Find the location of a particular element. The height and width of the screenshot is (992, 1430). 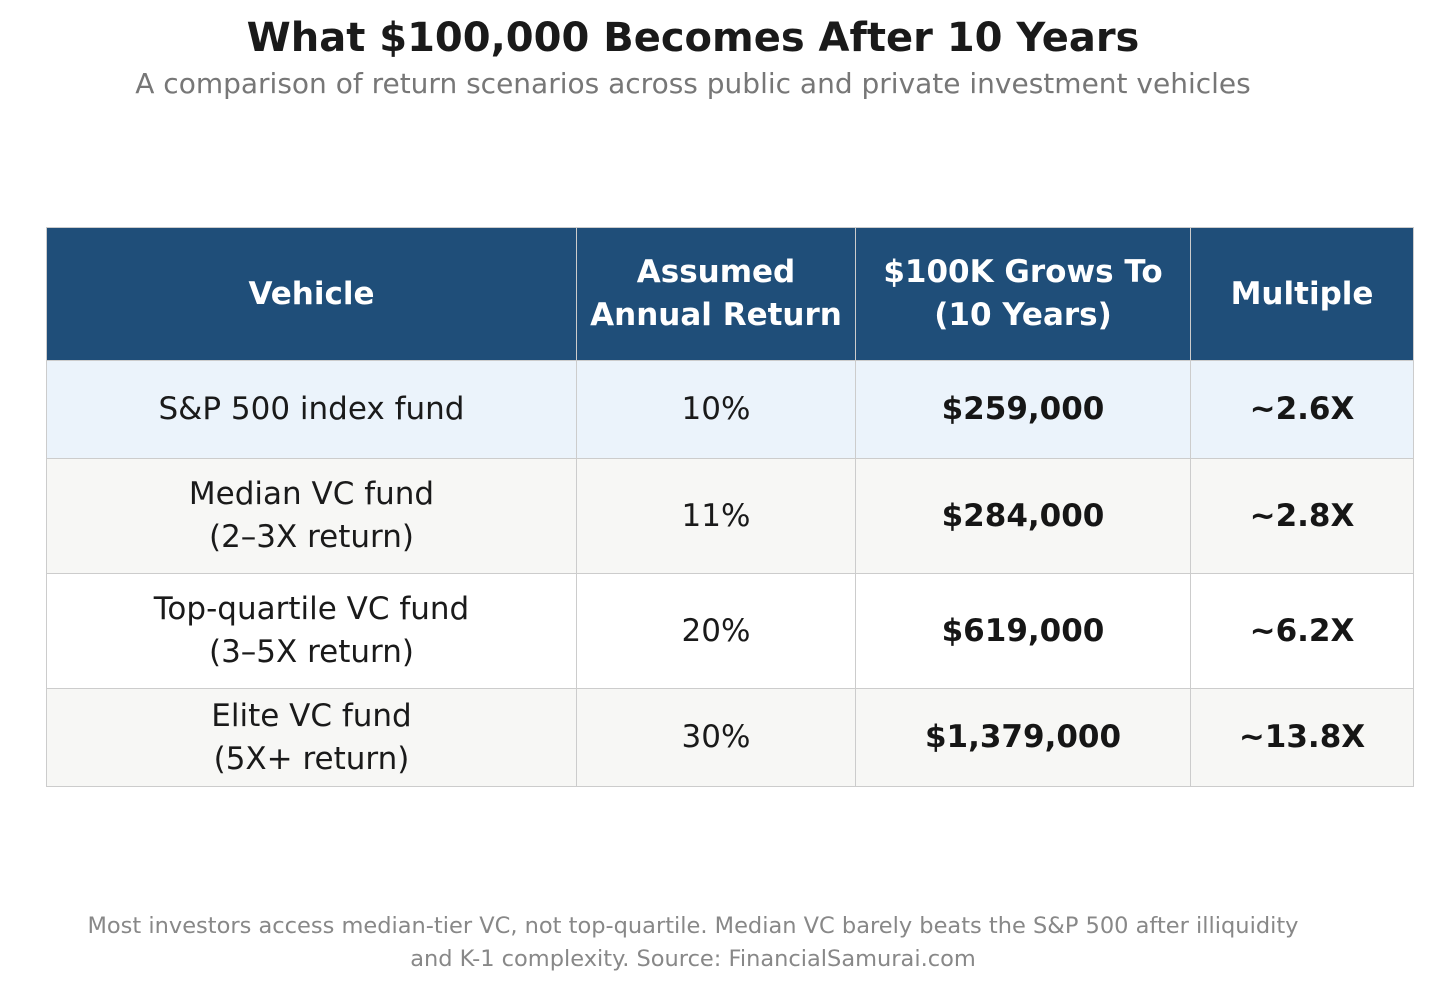

header-vehicle-label: Vehicle is located at coordinates (311, 293).